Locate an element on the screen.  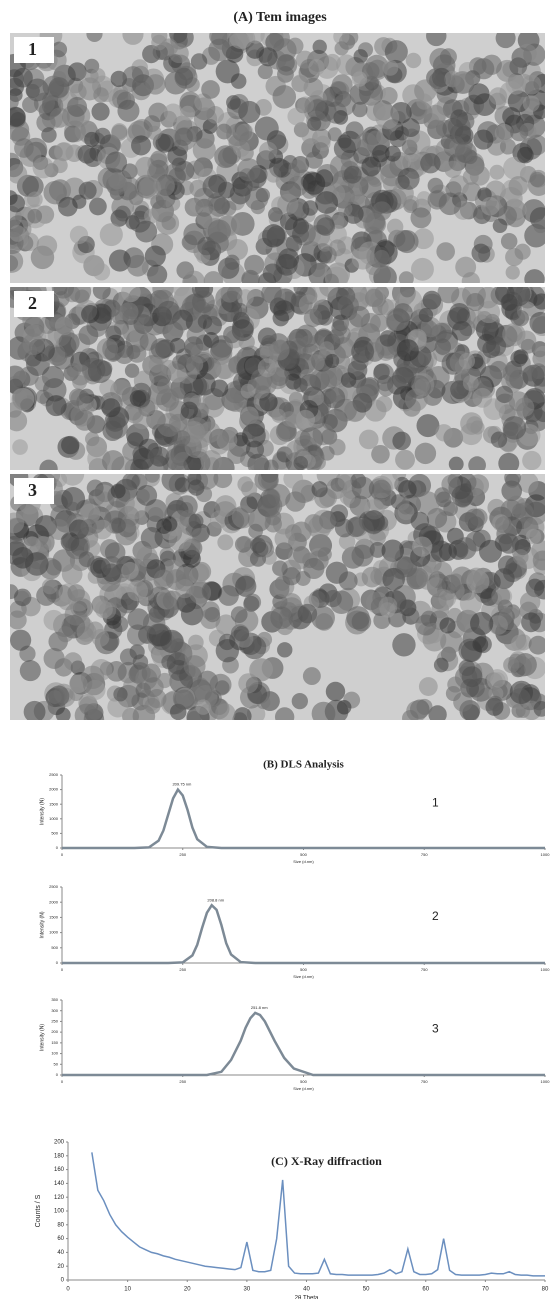
chart-title: (B) DLS Analysis is located at coordinates (303, 765).